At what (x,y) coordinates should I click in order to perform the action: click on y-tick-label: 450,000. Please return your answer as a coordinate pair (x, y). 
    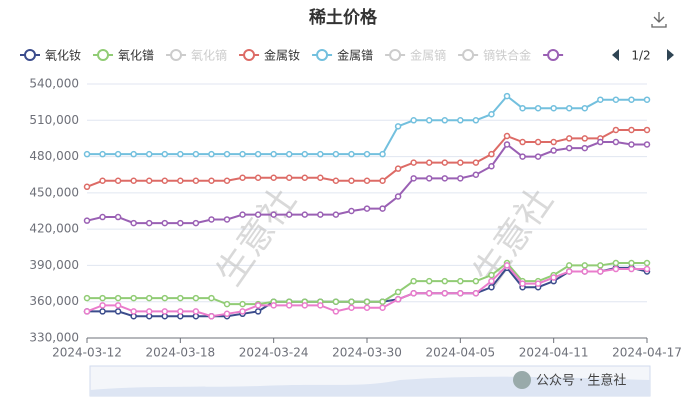
    Looking at the image, I should click on (54, 192).